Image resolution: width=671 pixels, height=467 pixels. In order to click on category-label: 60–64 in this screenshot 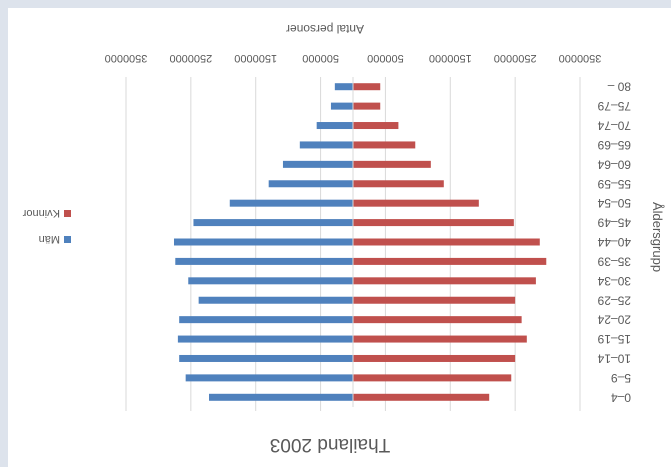, I will do `click(614, 164)`.